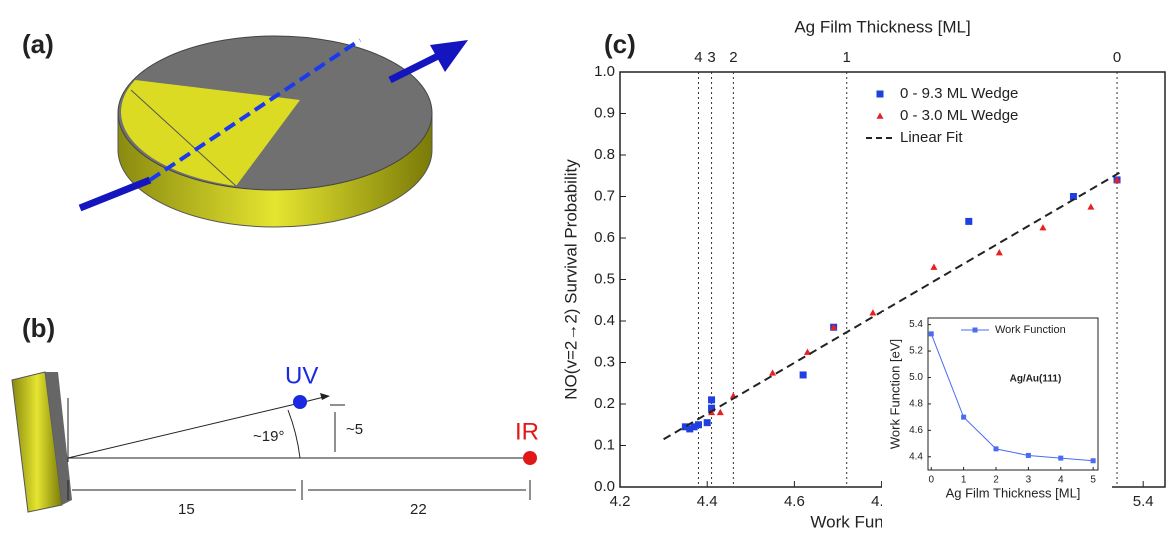  What do you see at coordinates (1013, 492) in the screenshot?
I see `x-axis-label: Ag Film Thickness [ML]` at bounding box center [1013, 492].